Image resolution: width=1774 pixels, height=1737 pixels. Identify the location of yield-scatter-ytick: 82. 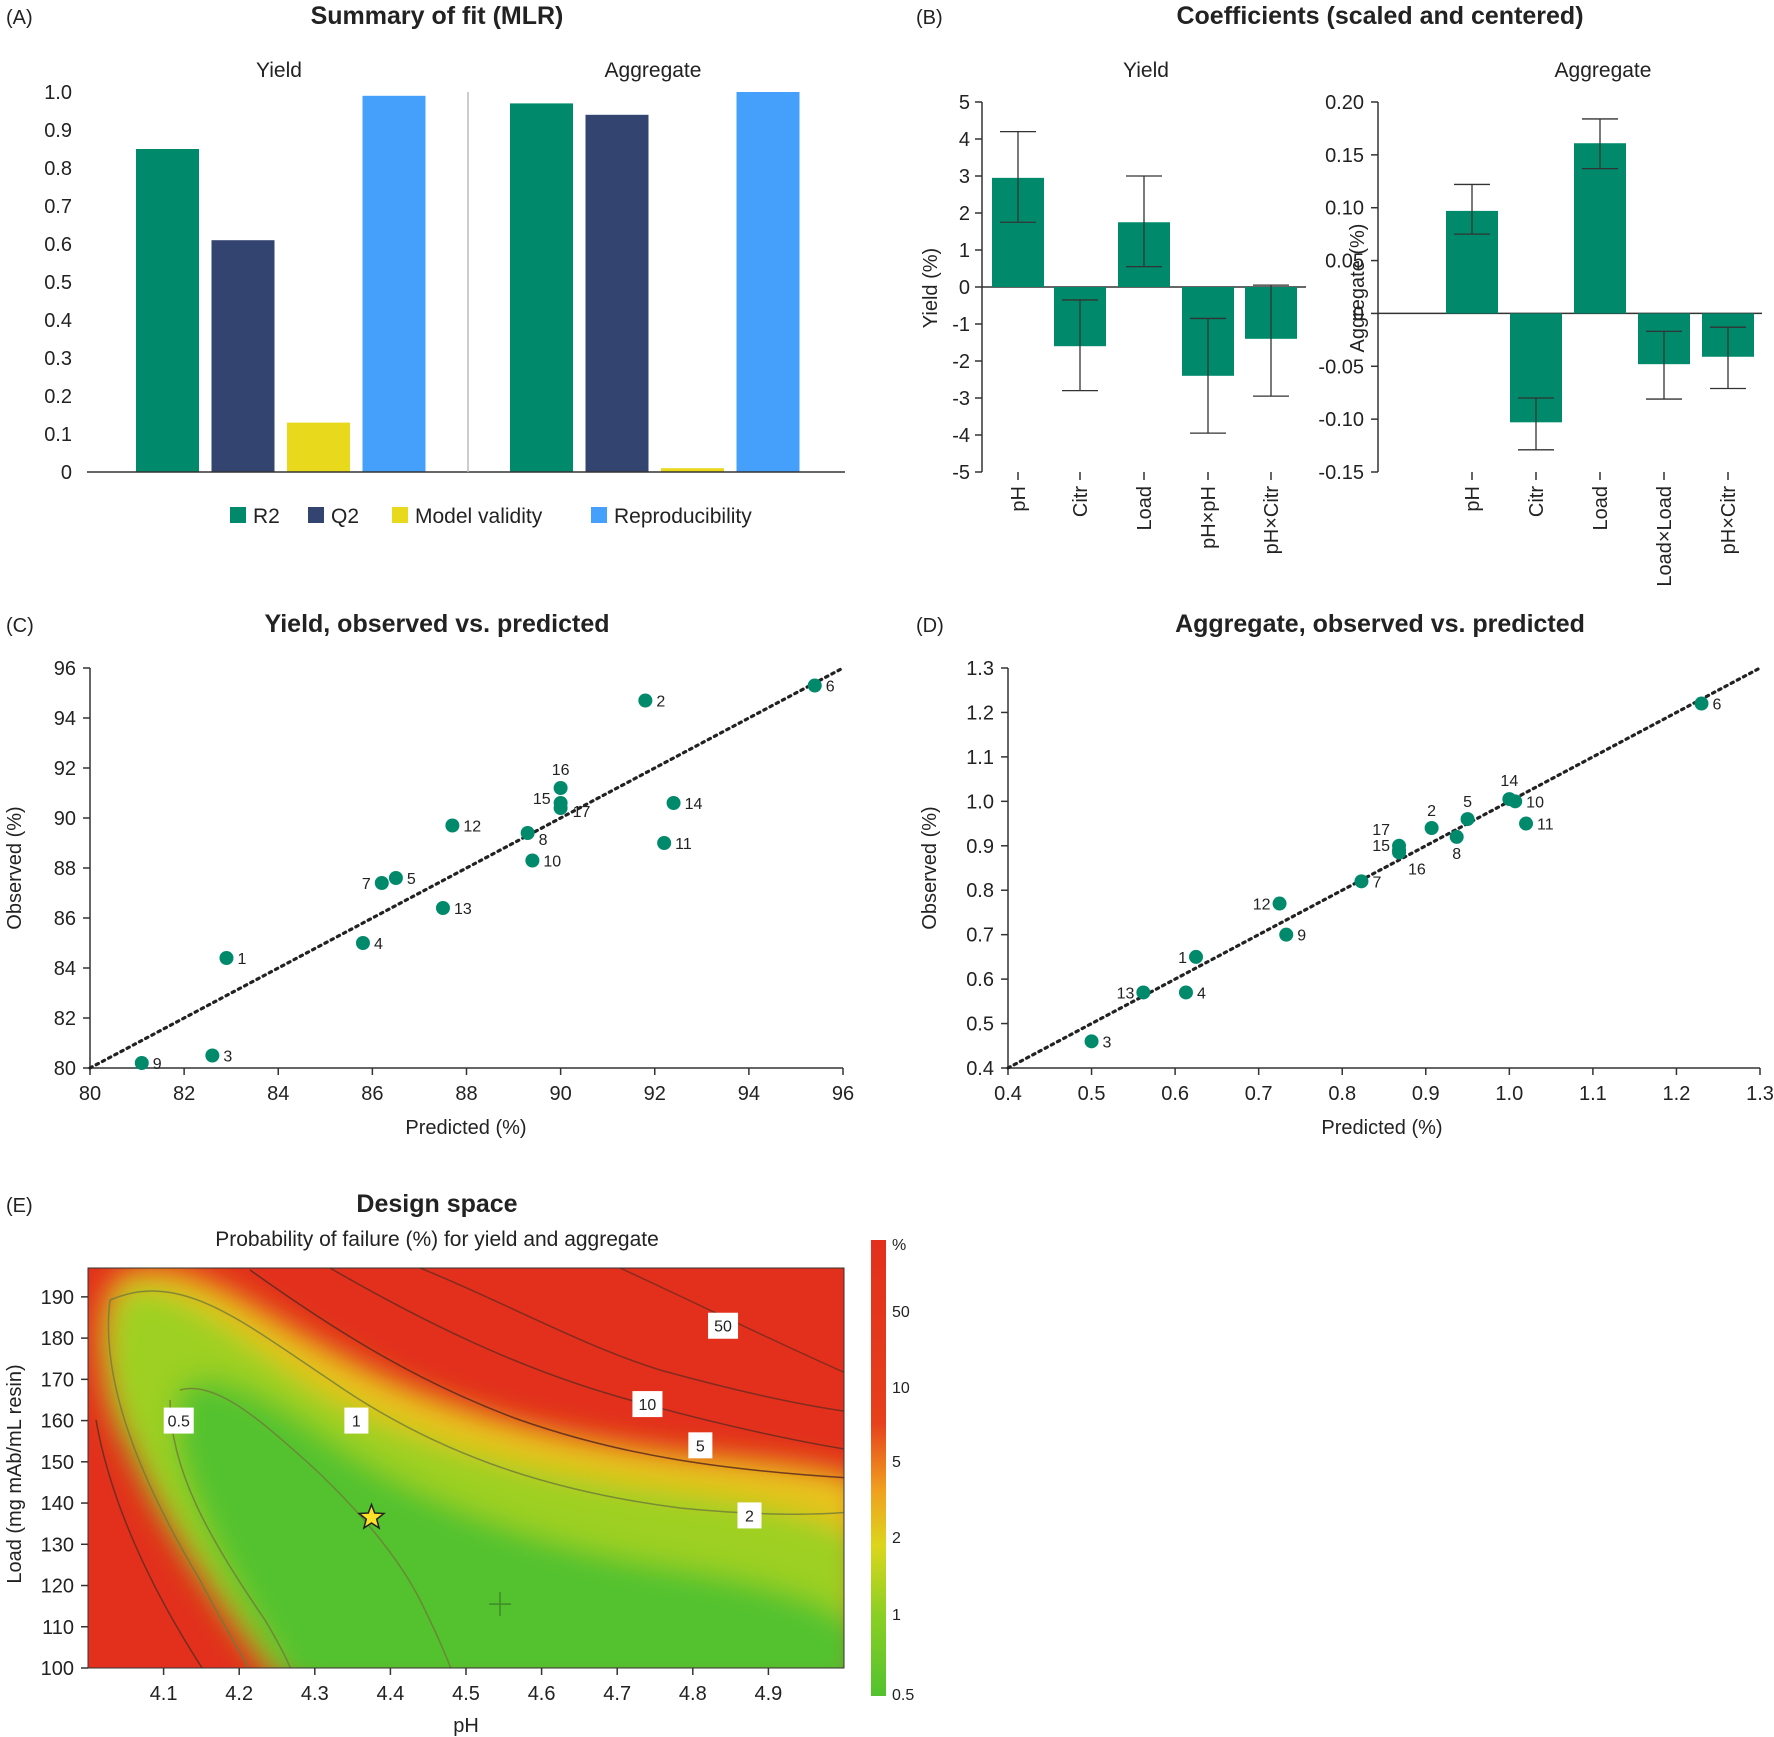
(65, 1019).